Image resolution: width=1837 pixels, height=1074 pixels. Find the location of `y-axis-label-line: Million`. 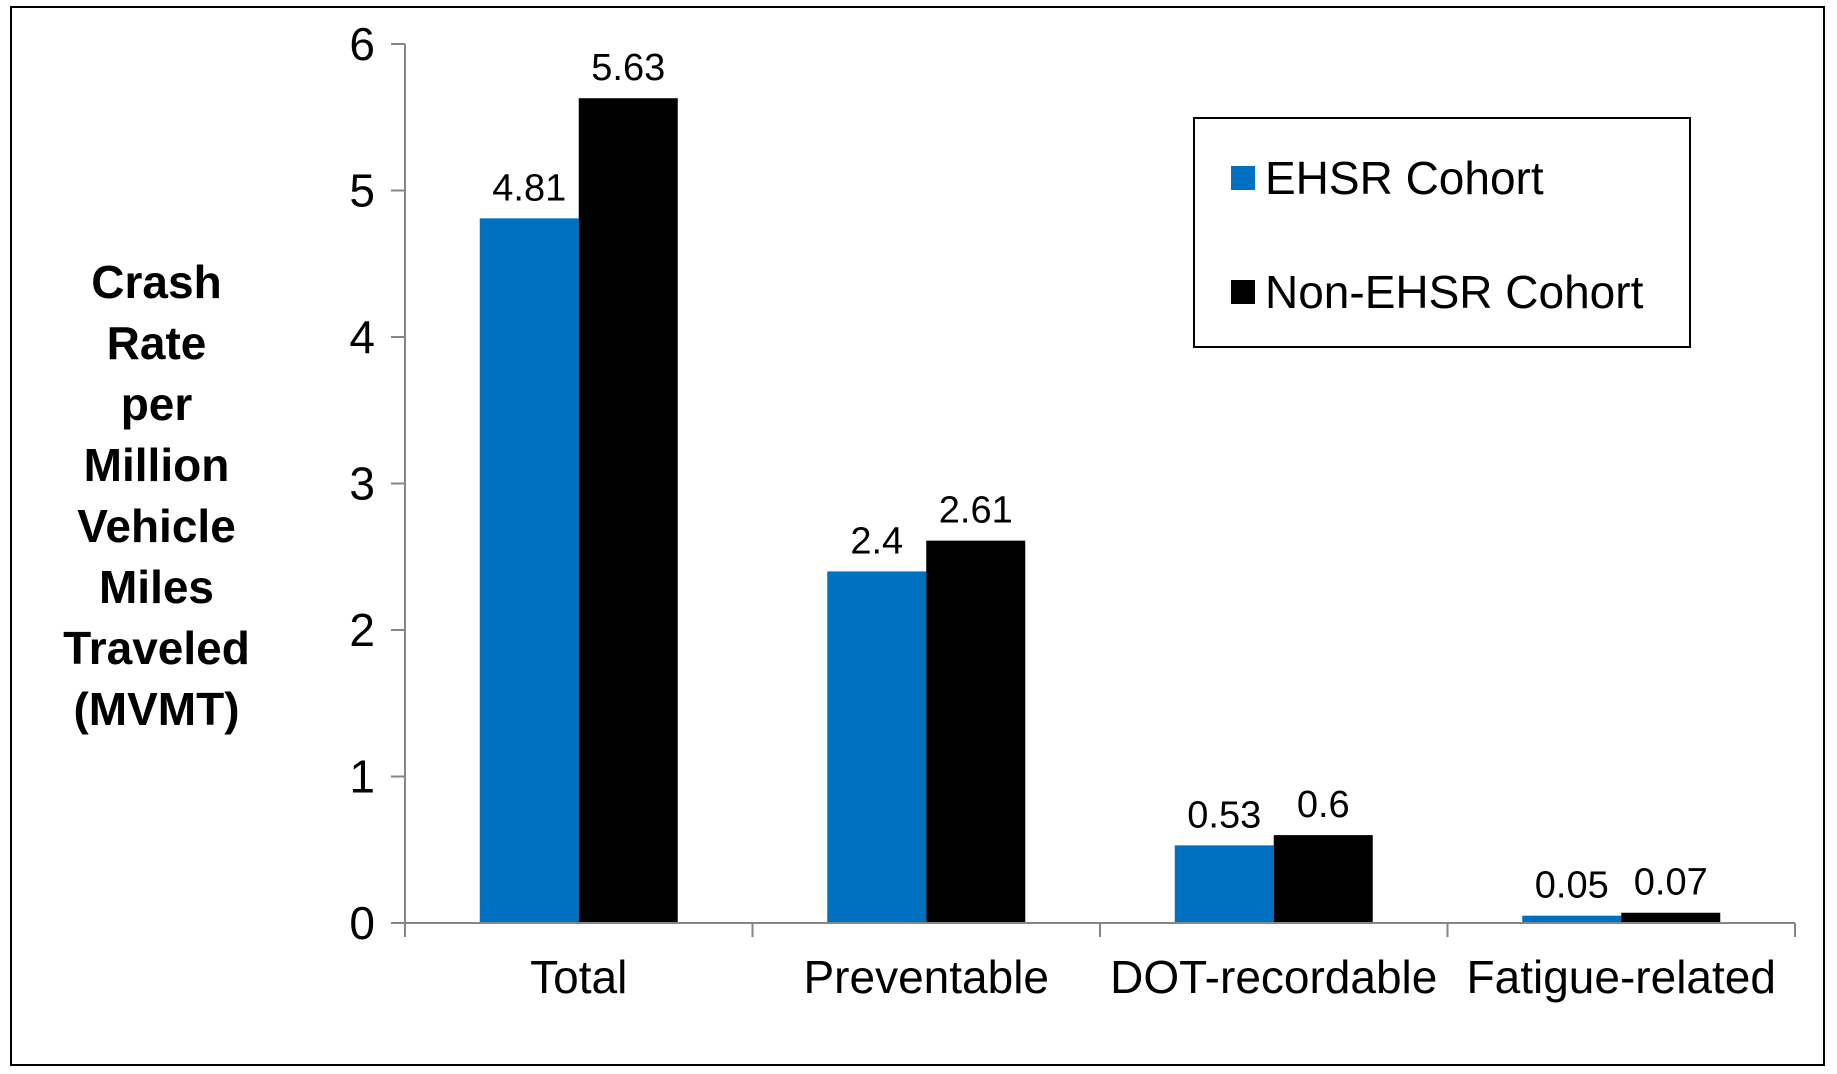

y-axis-label-line: Million is located at coordinates (156, 465).